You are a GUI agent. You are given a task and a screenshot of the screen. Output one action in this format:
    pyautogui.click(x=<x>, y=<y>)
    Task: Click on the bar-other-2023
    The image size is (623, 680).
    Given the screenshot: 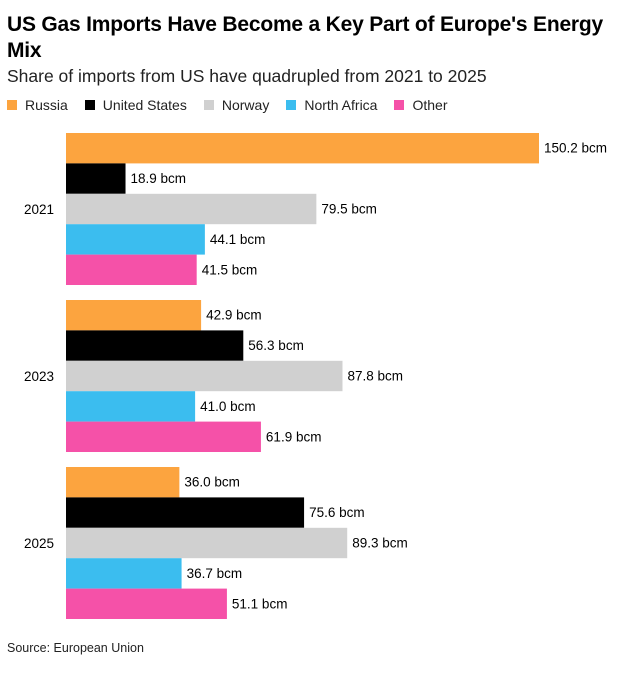 What is the action you would take?
    pyautogui.click(x=163, y=436)
    